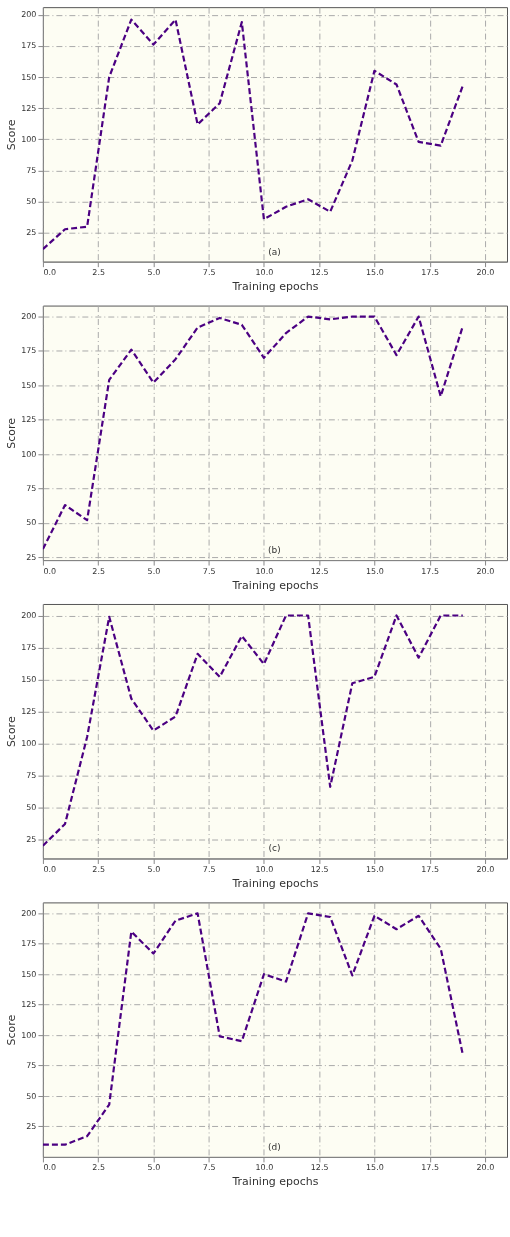 This screenshot has height=1237, width=510. What do you see at coordinates (274, 550) in the screenshot?
I see `annotation: (b)` at bounding box center [274, 550].